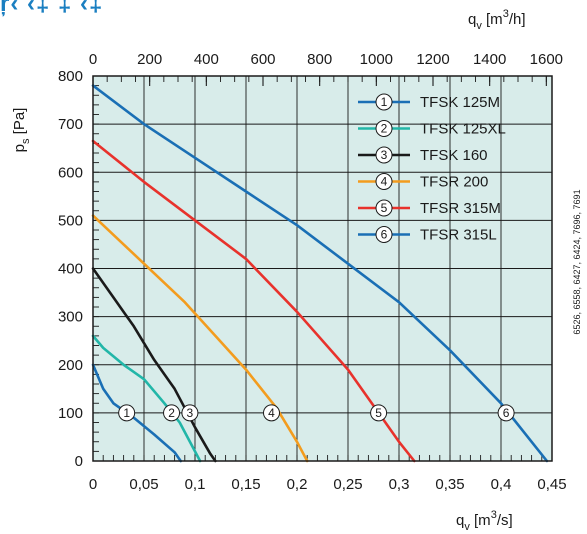 The width and height of the screenshot is (587, 534). I want to click on x-bottom-tick-label: 0,45, so click(551, 484).